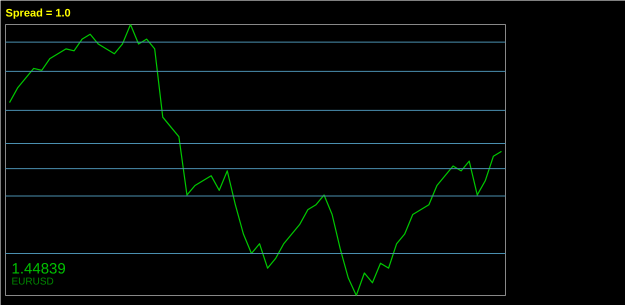  I want to click on annotation: 1.44839, so click(39, 269).